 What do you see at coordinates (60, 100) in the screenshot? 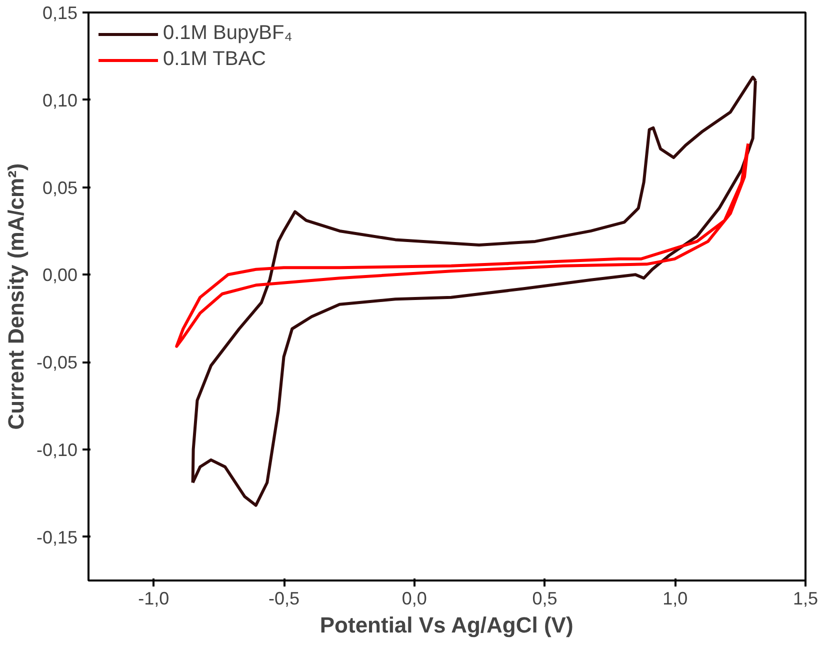
I see `y-tick-label: 0,10` at bounding box center [60, 100].